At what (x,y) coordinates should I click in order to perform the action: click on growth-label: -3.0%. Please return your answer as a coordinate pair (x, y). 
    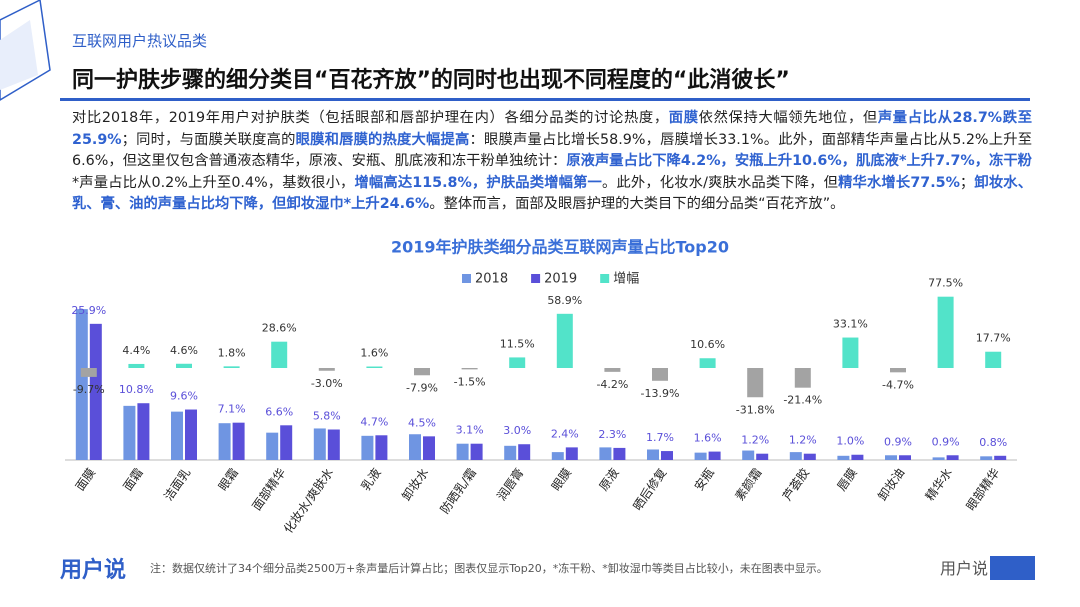
    Looking at the image, I should click on (327, 383).